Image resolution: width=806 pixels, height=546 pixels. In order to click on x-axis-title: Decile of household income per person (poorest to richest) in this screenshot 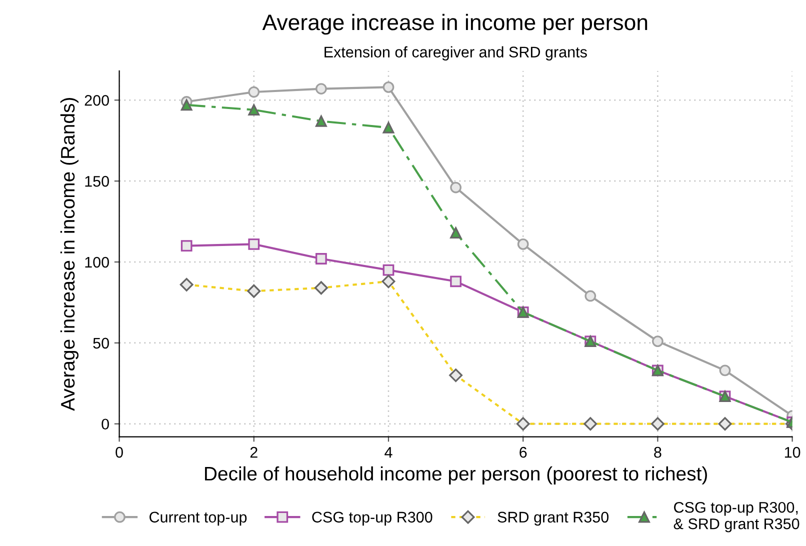, I will do `click(456, 475)`.